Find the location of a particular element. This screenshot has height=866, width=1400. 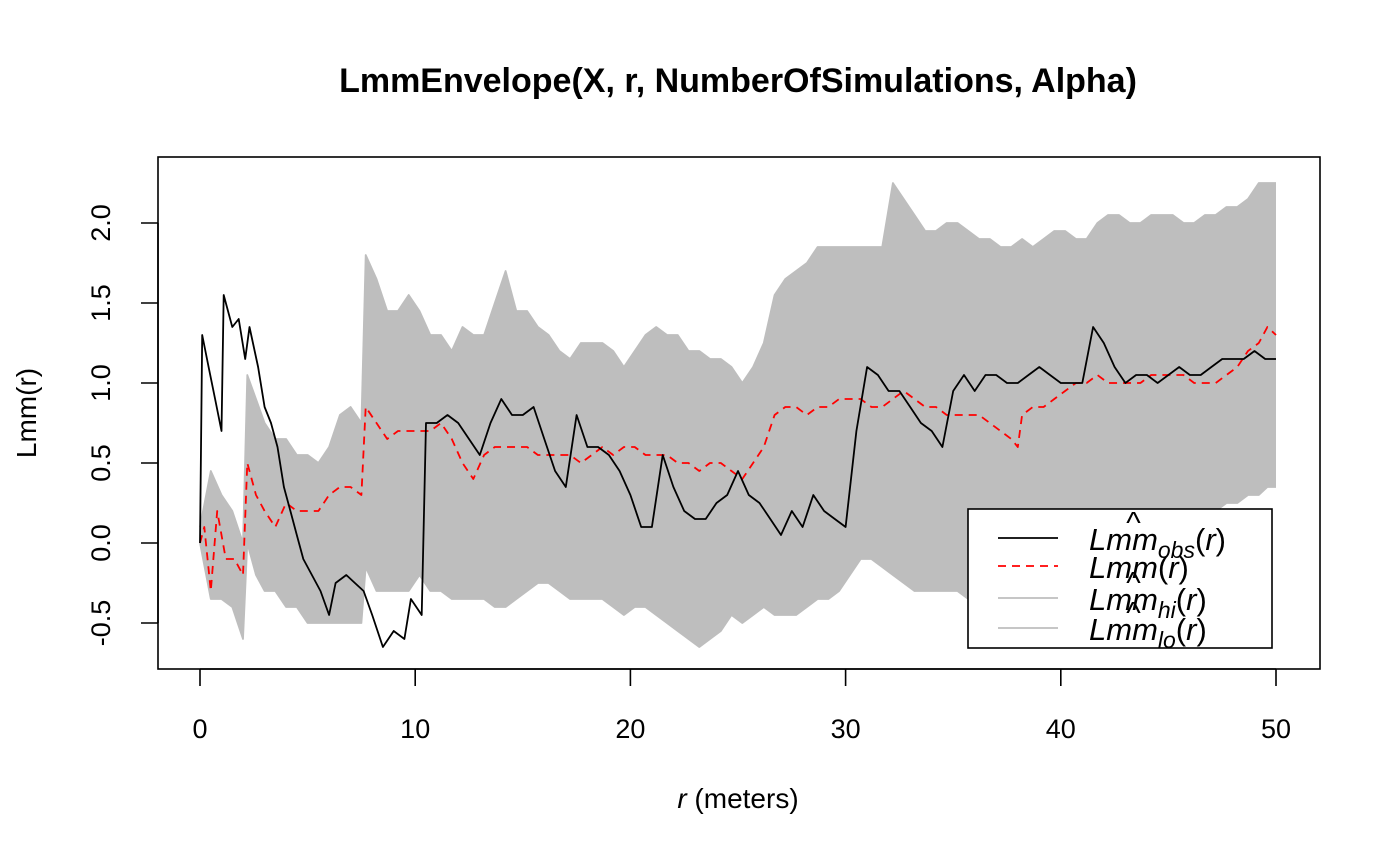

legend: Lmmobs(r)^Lmm(r)Lmmhi(r)^Lmmlo(r)^ is located at coordinates (1120, 579).